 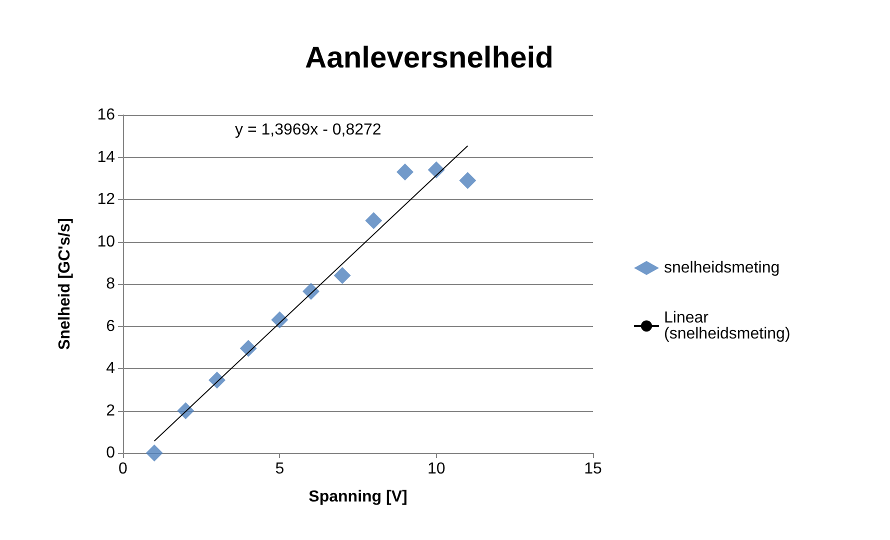 What do you see at coordinates (358, 497) in the screenshot?
I see `x-axis-title: Spanning [V]` at bounding box center [358, 497].